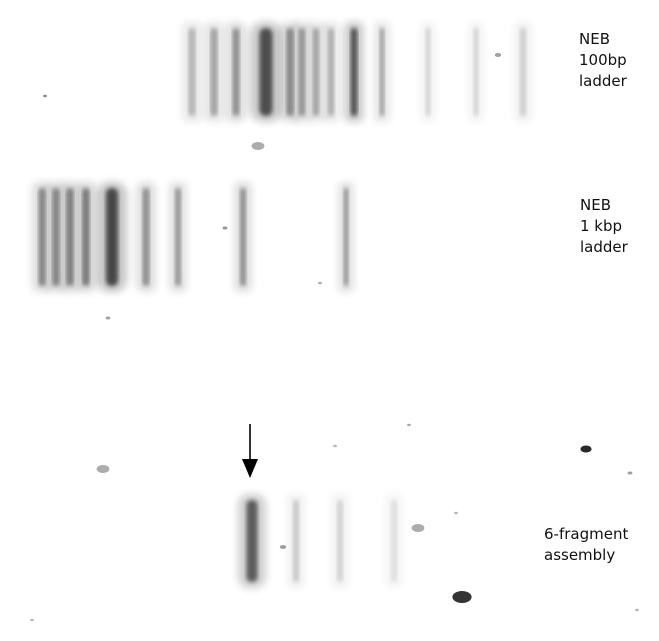 The height and width of the screenshot is (641, 659). I want to click on lane-label-line: 1 kbp, so click(601, 226).